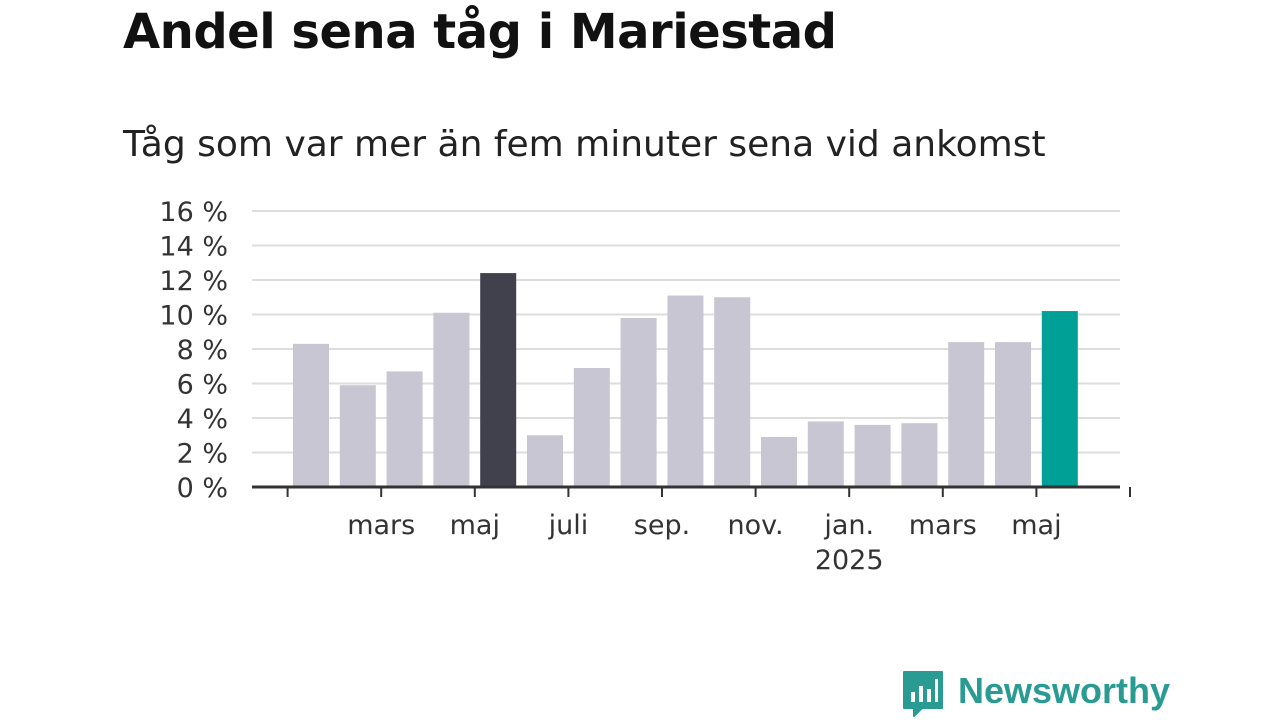 The width and height of the screenshot is (1280, 720). Describe the element at coordinates (662, 525) in the screenshot. I see `x-tick-label: sep.` at that location.